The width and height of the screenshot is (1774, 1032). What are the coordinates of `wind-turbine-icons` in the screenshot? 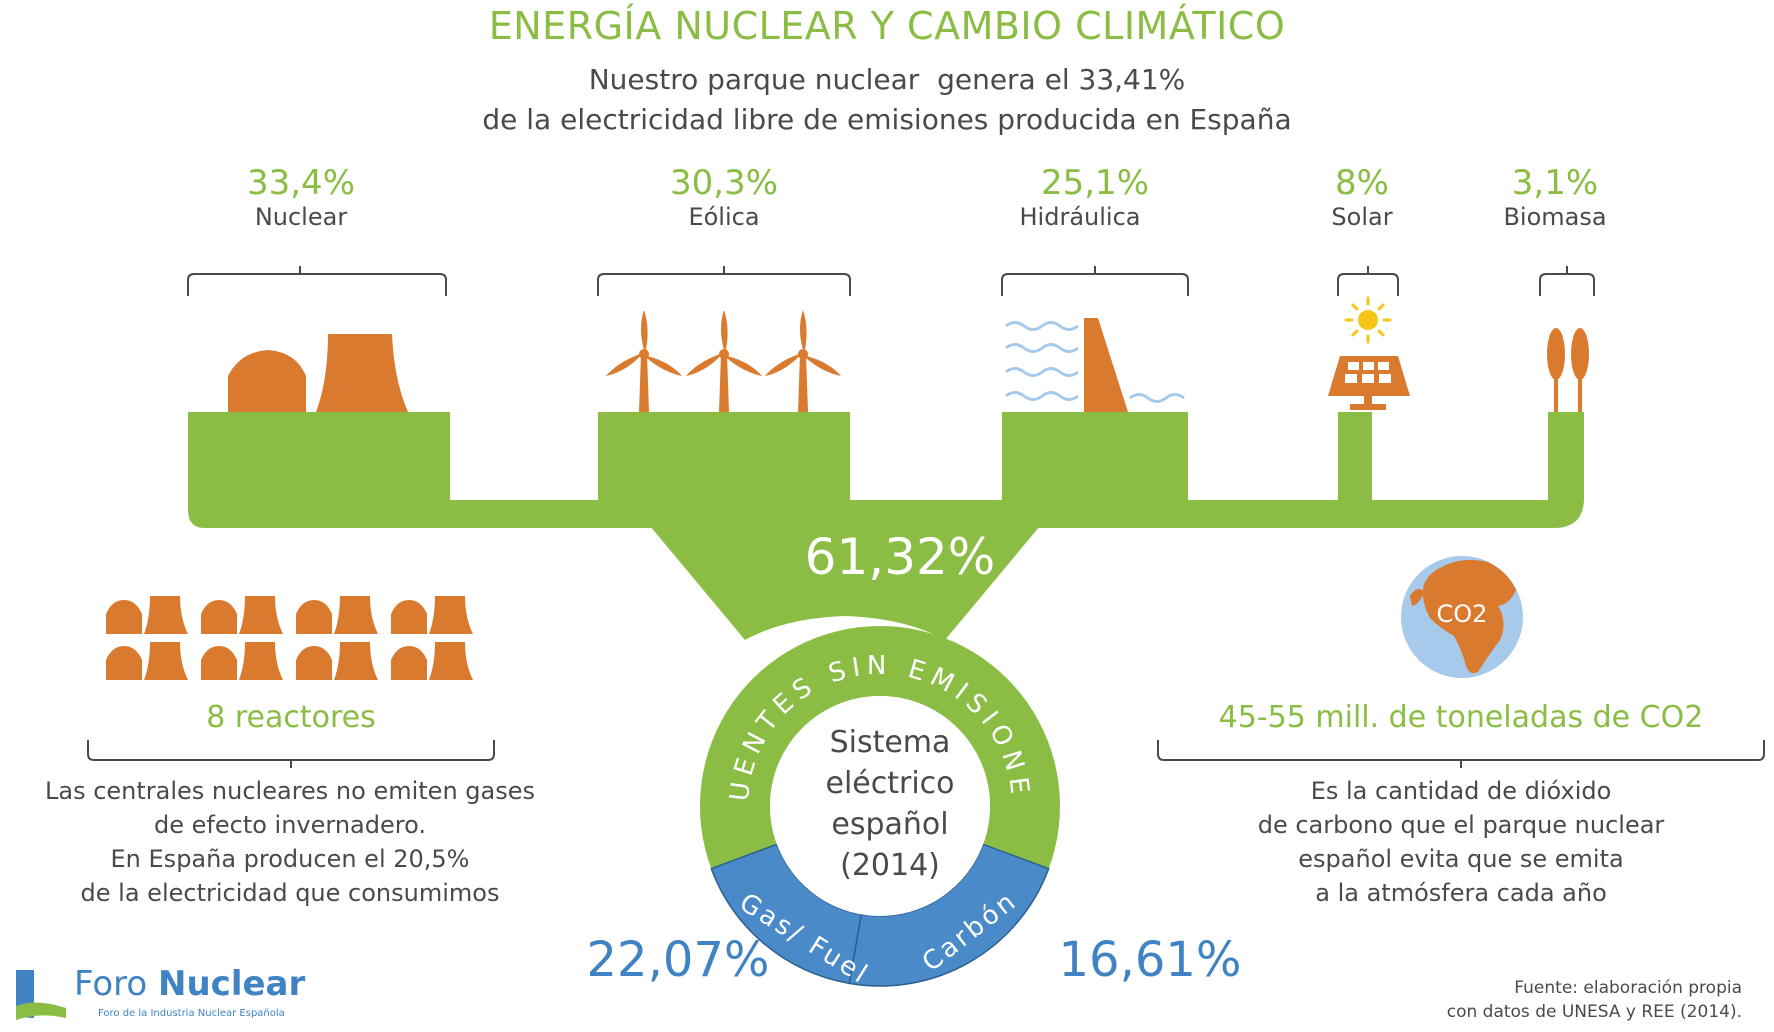 It's located at (723, 361).